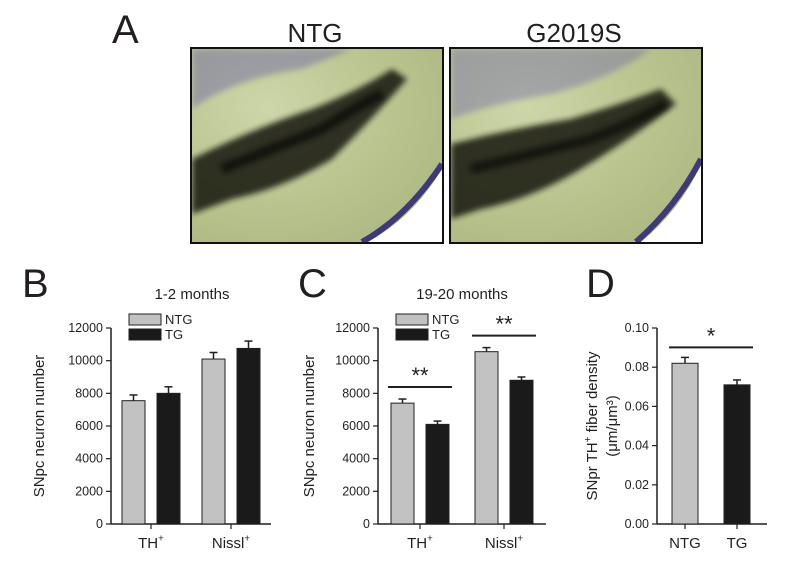 The height and width of the screenshot is (561, 800). I want to click on y-tick-label: 0.00, so click(637, 524).